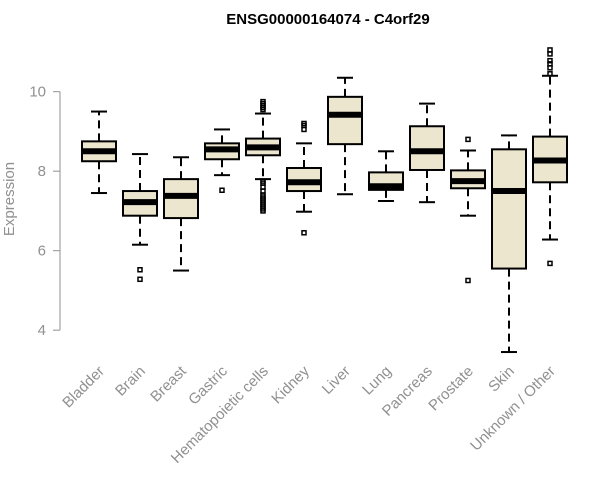 The image size is (600, 500). Describe the element at coordinates (45, 211) in the screenshot. I see `y-axis: 4 6 8 10` at that location.